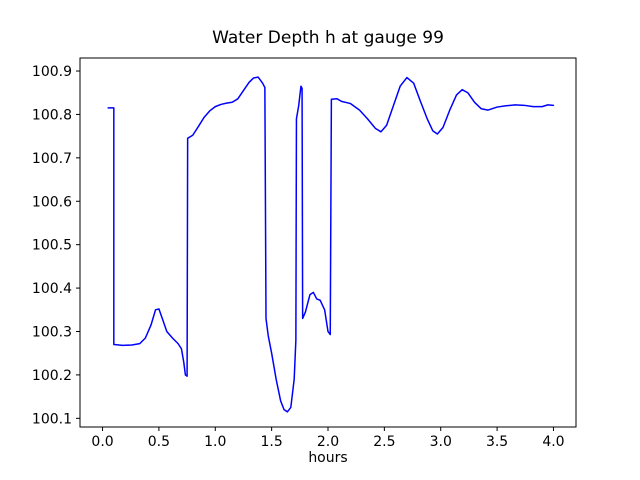 This screenshot has height=480, width=640. Describe the element at coordinates (52, 72) in the screenshot. I see `y-tick-label: 100.9` at that location.